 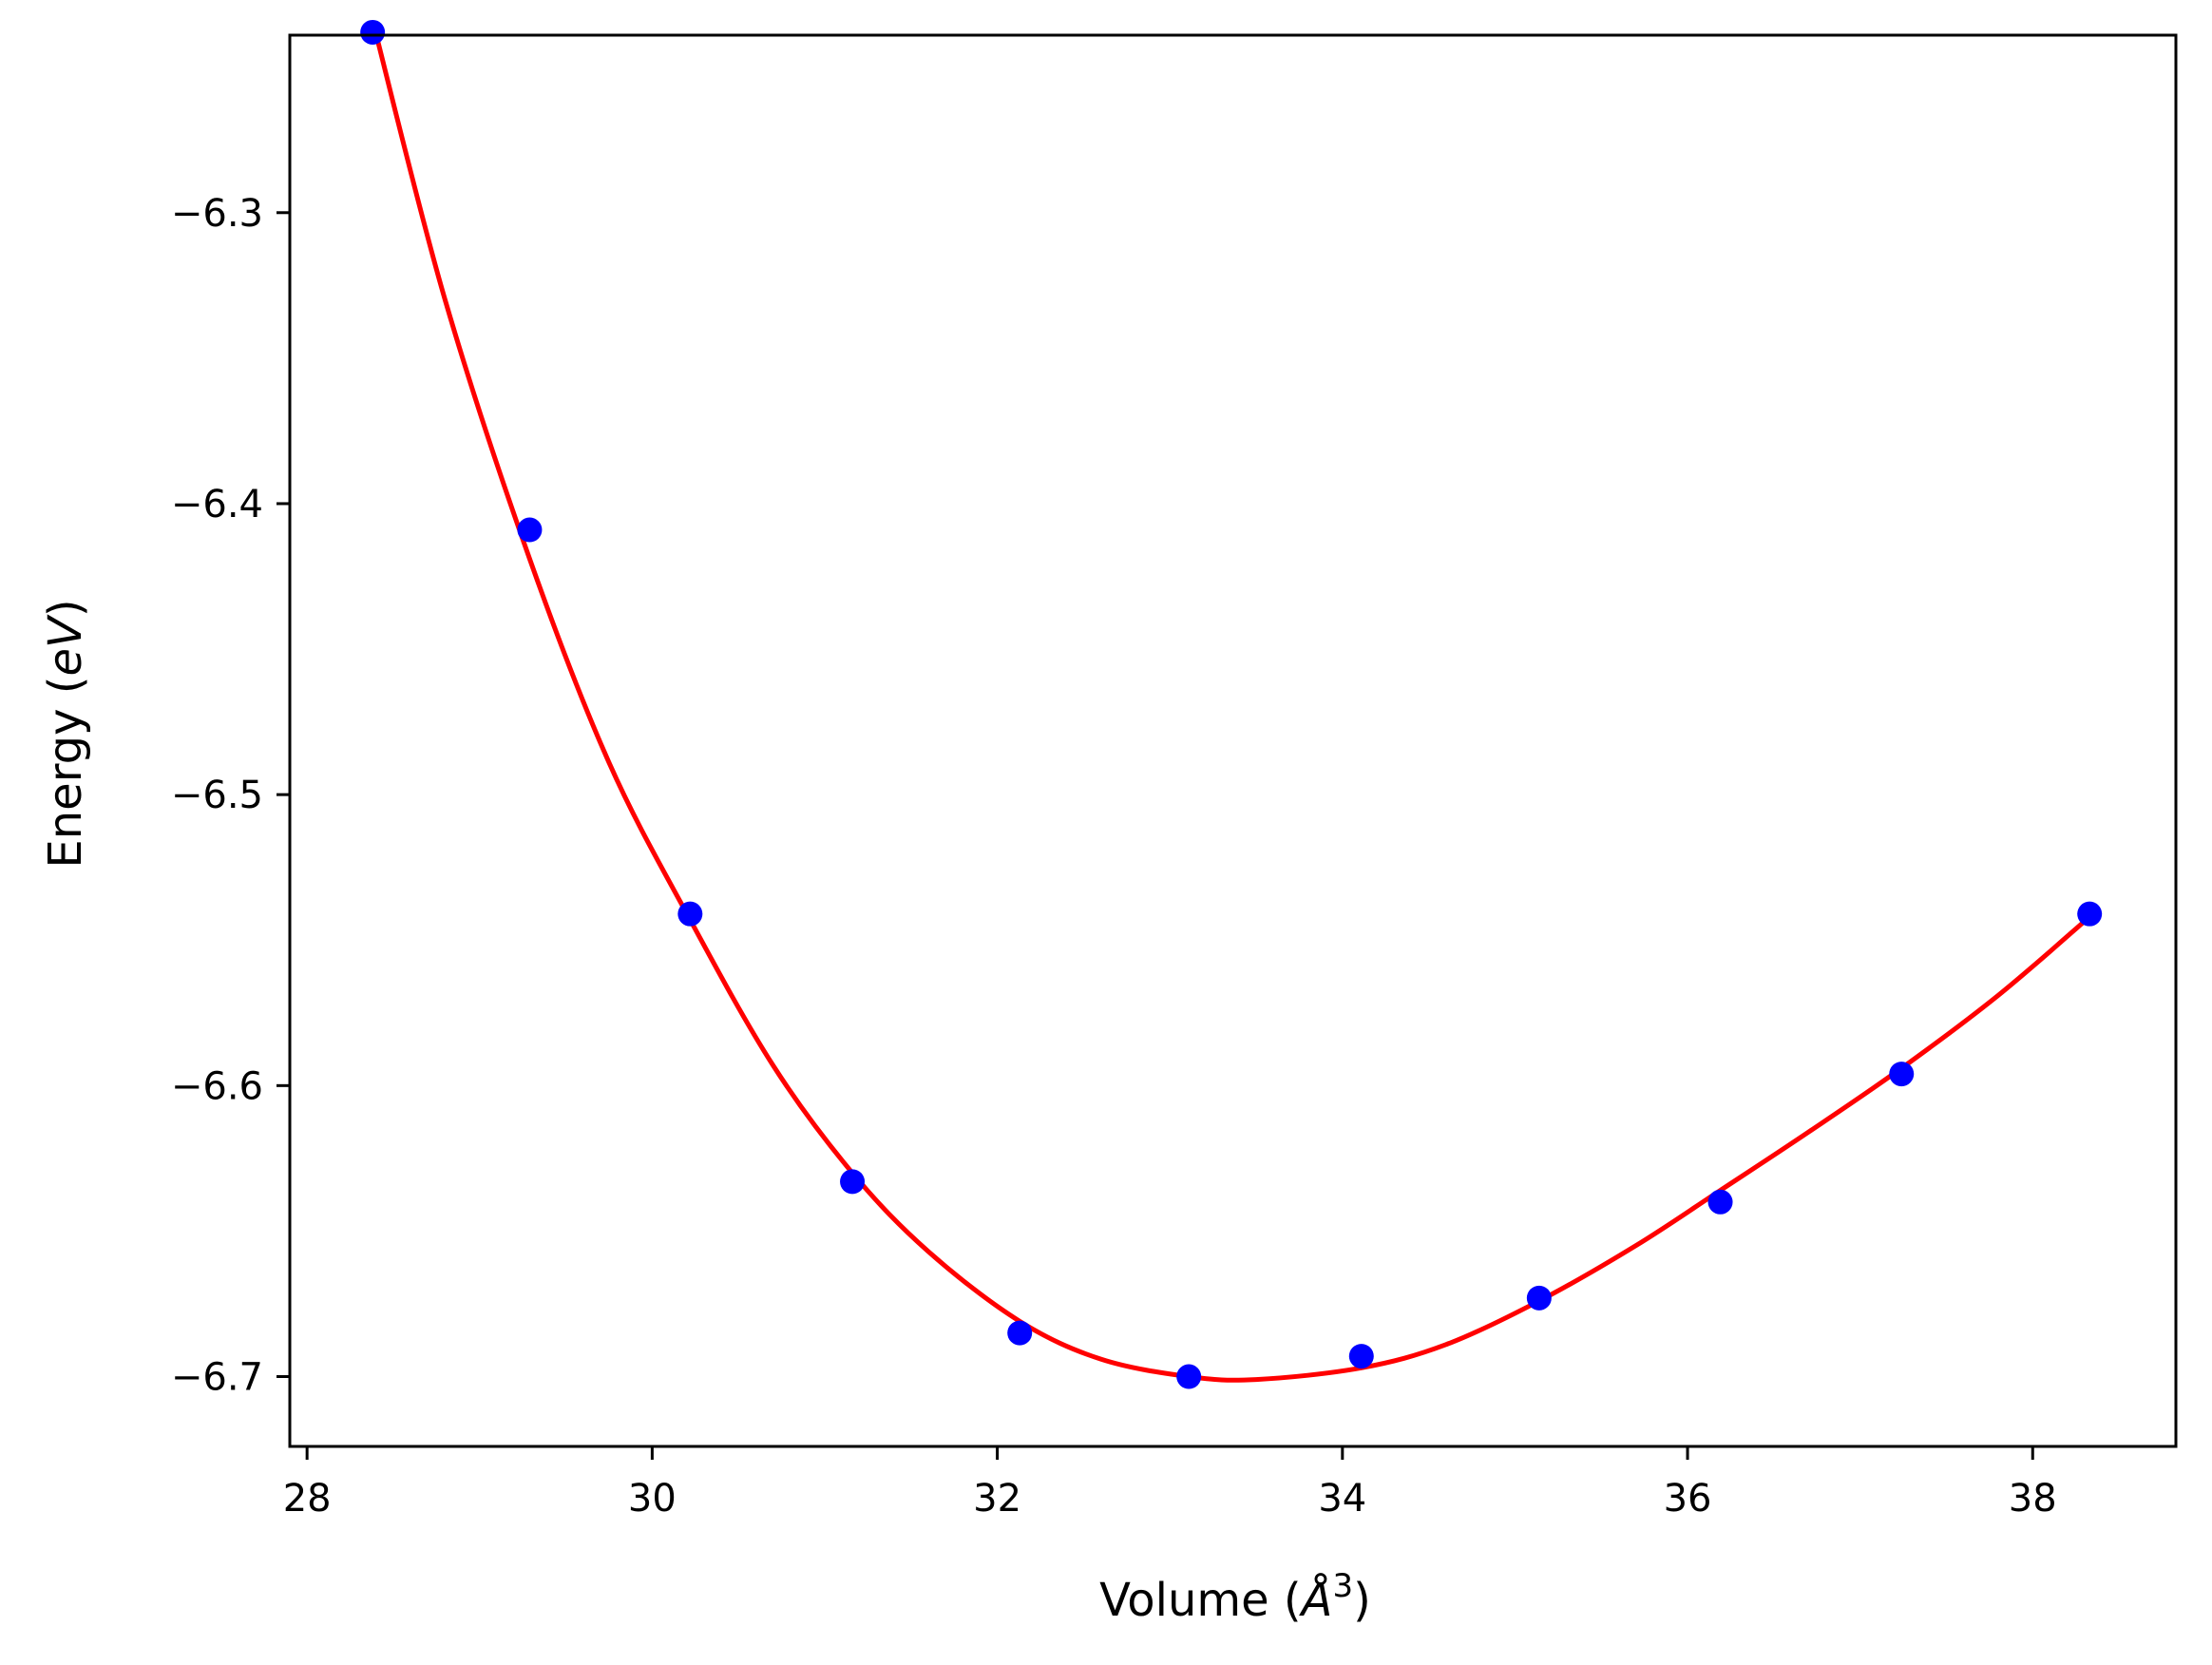 What do you see at coordinates (1688, 1499) in the screenshot?
I see `x-tick-label: 36` at bounding box center [1688, 1499].